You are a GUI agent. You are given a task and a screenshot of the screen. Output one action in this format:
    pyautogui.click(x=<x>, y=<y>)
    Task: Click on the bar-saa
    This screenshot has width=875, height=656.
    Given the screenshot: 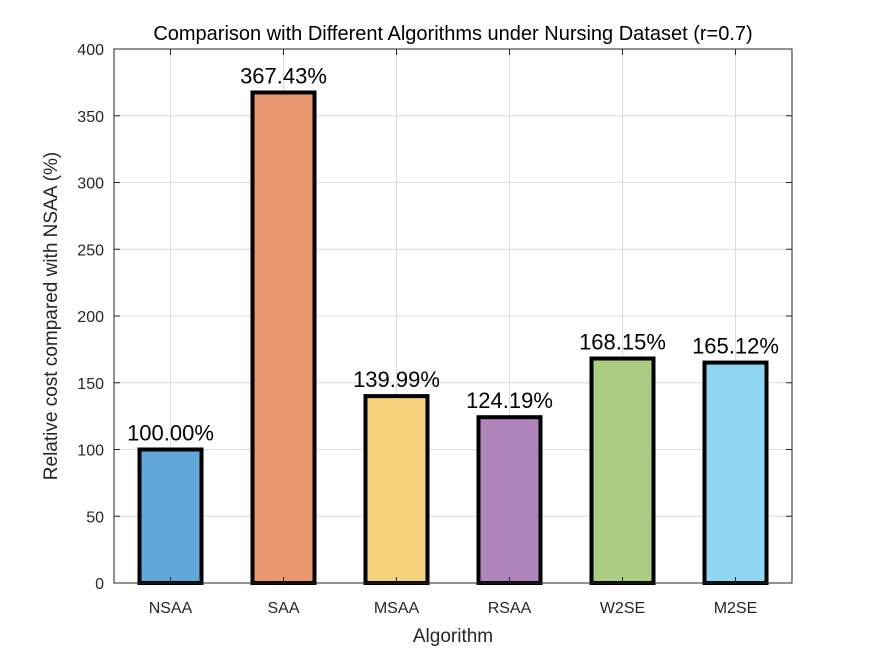 What is the action you would take?
    pyautogui.click(x=283, y=337)
    